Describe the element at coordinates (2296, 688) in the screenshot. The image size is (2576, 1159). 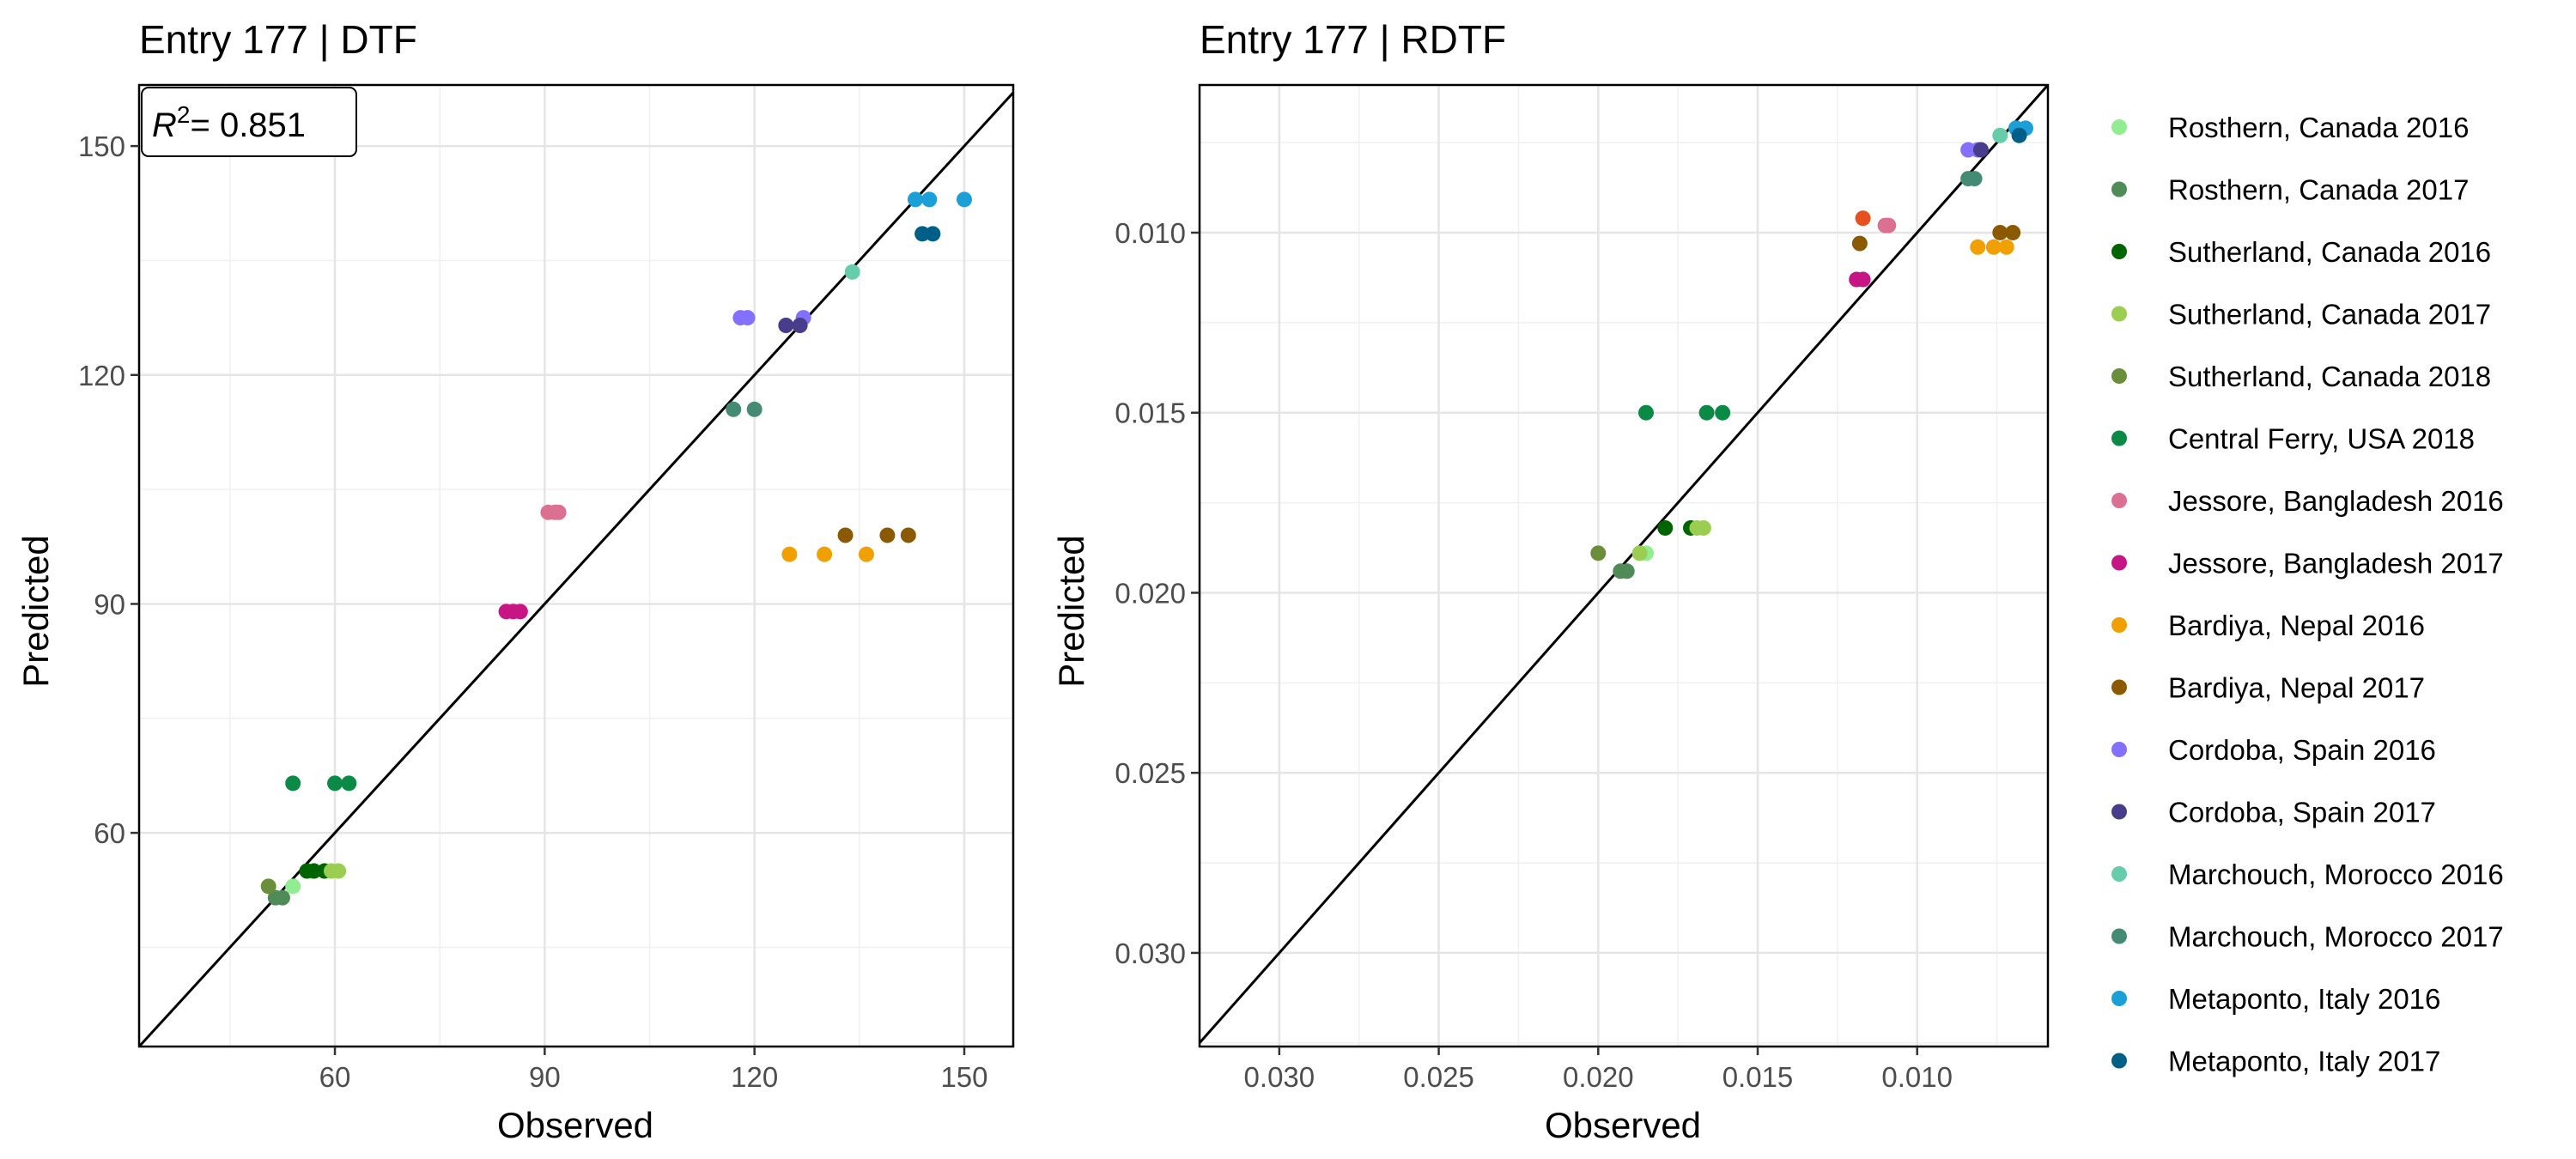
I see `legend-label: Bardiya, Nepal 2017` at that location.